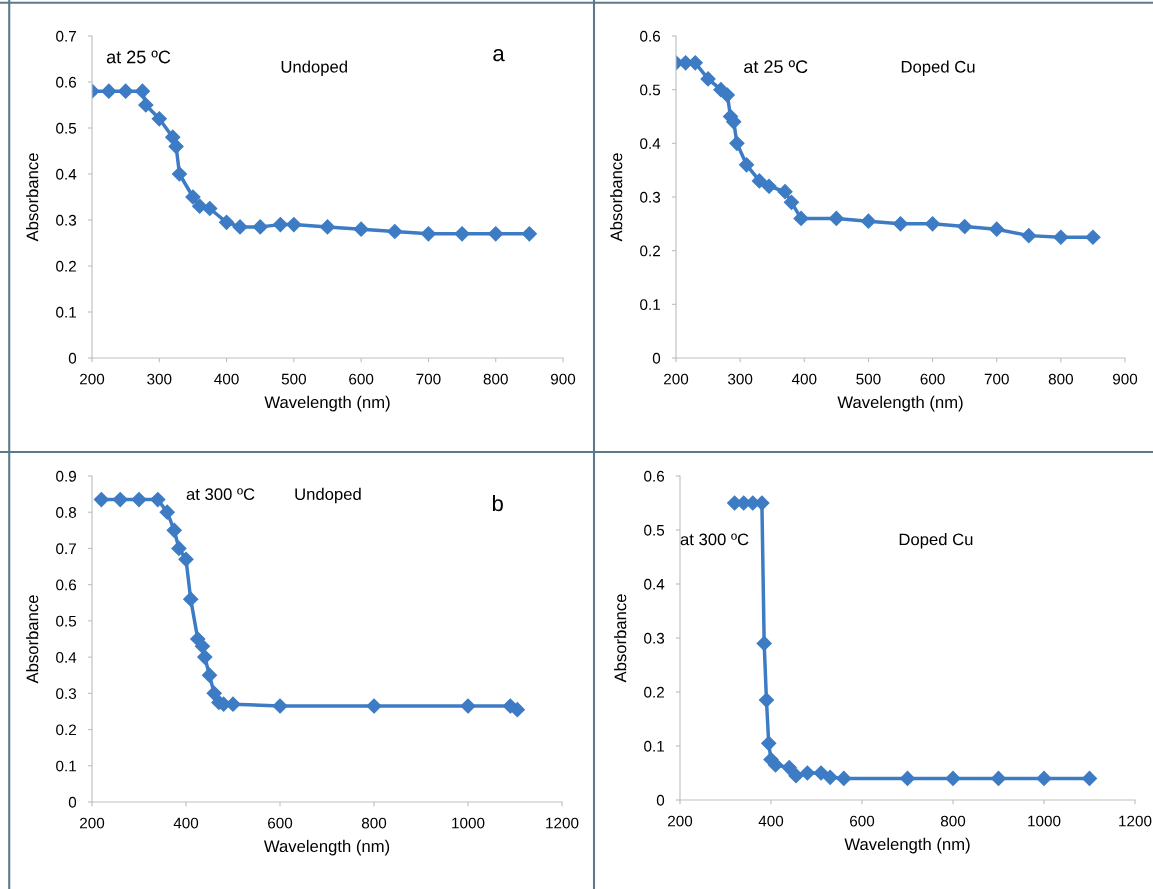 The width and height of the screenshot is (1153, 889). I want to click on y-tick-label: 0.3, so click(66, 220).